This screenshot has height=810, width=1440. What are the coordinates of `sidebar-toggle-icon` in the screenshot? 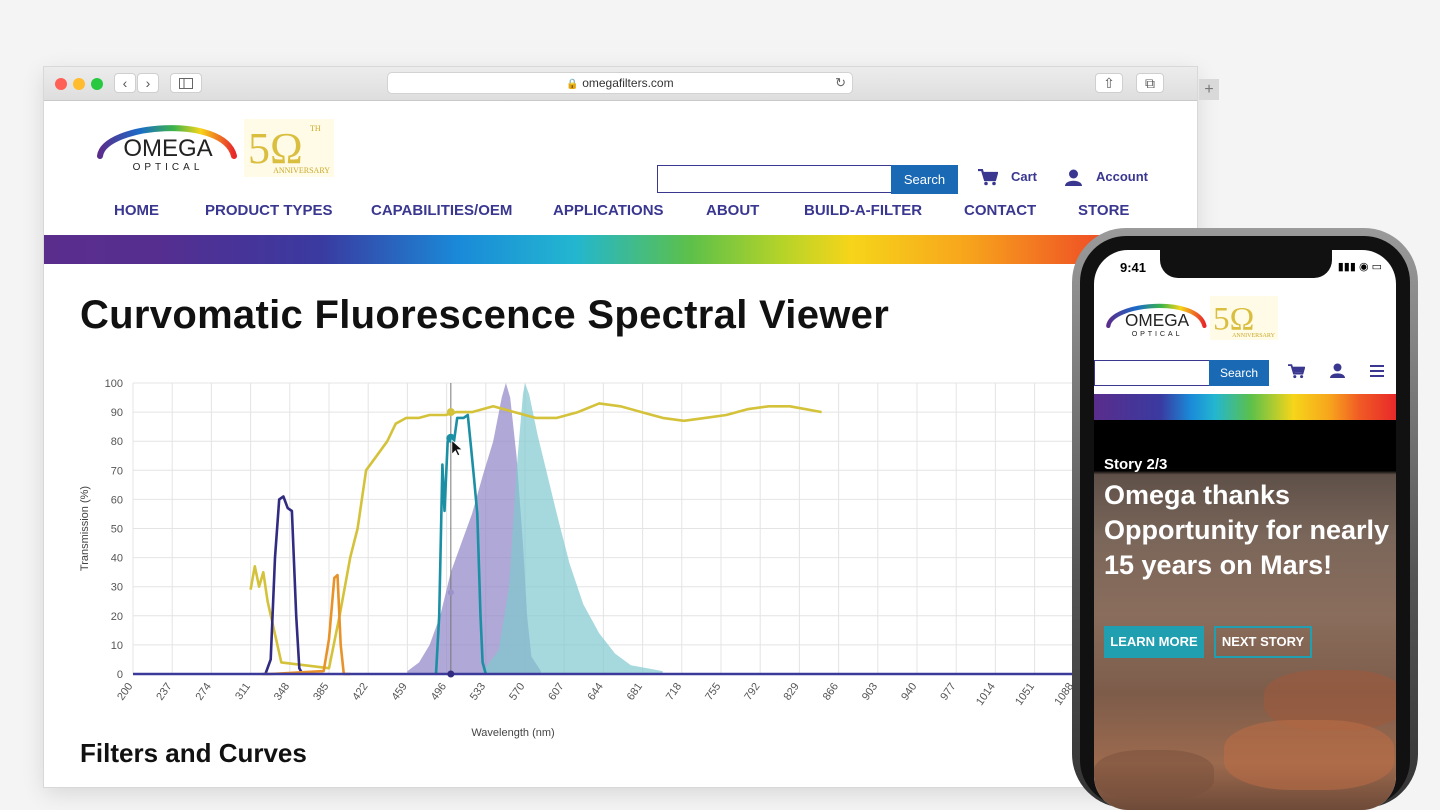 It's located at (186, 83).